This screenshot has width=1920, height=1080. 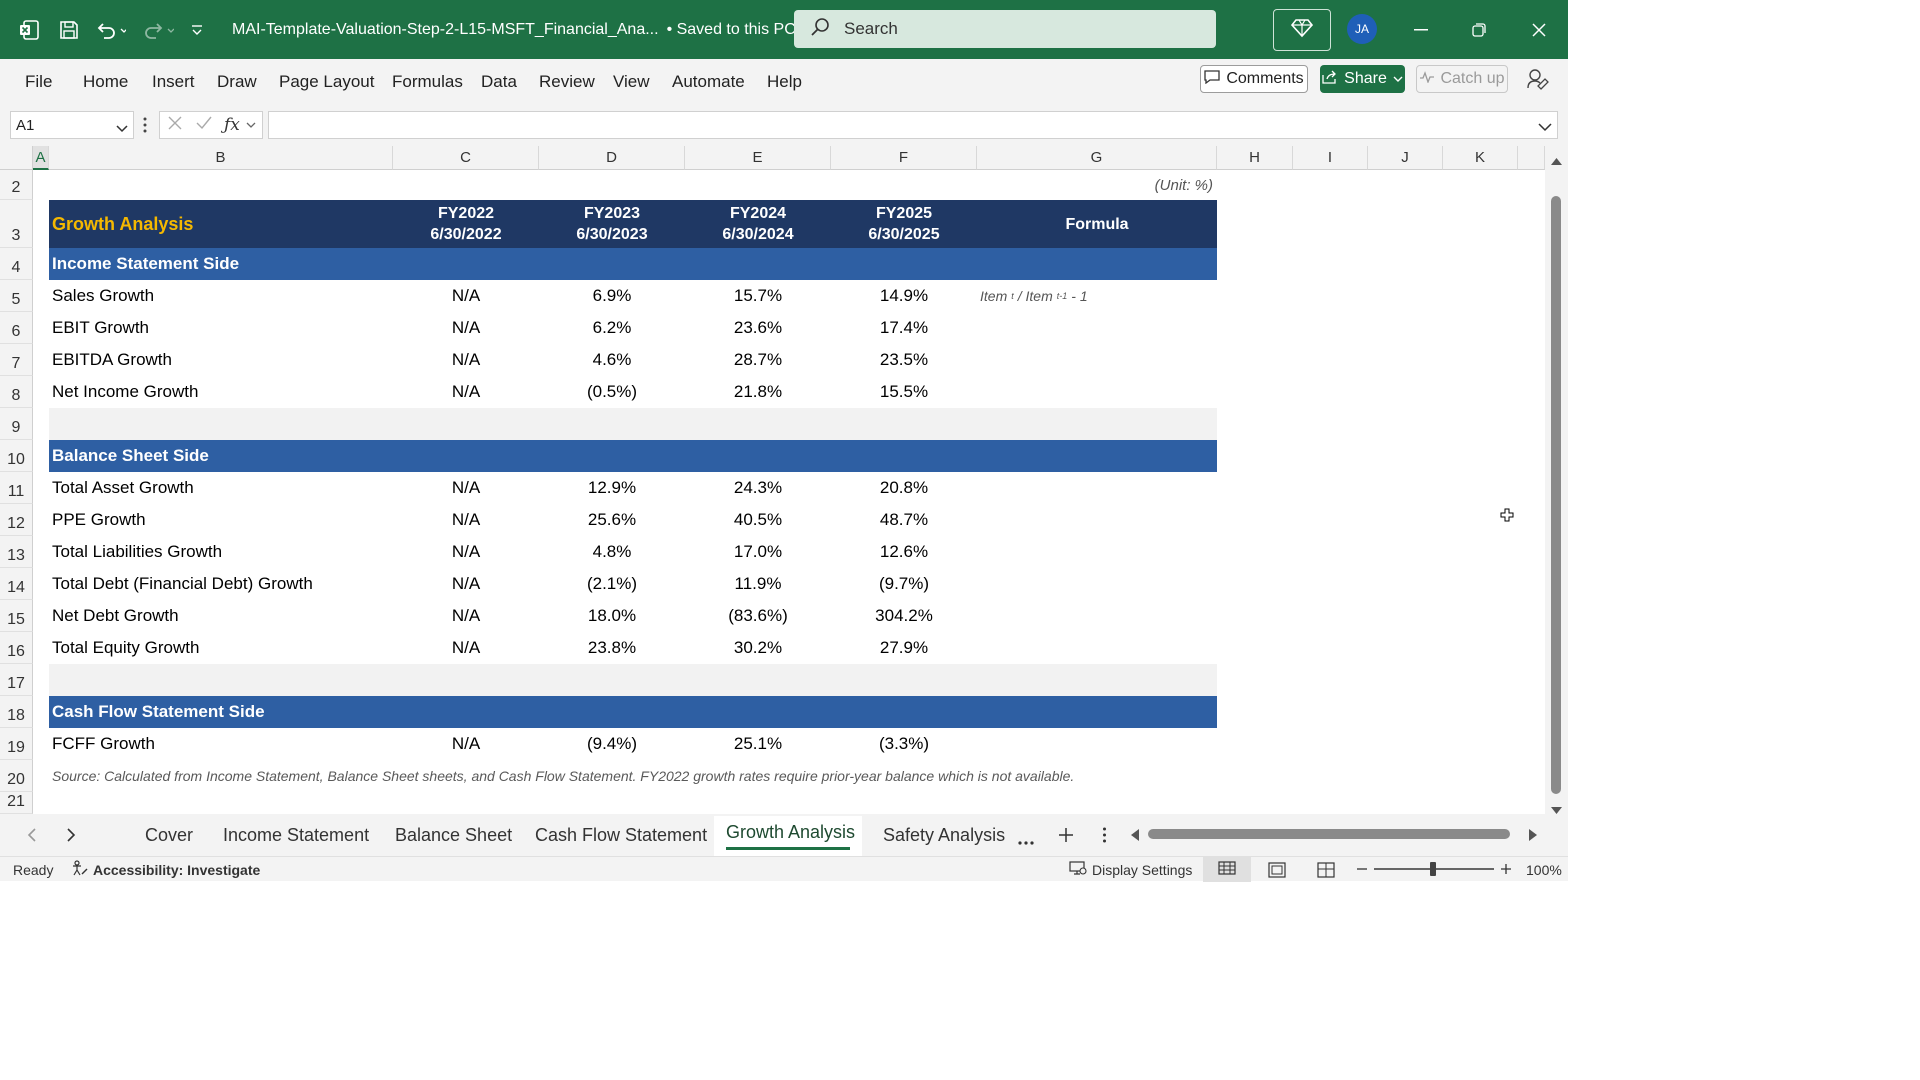 What do you see at coordinates (1538, 81) in the screenshot?
I see `coauthor-icon` at bounding box center [1538, 81].